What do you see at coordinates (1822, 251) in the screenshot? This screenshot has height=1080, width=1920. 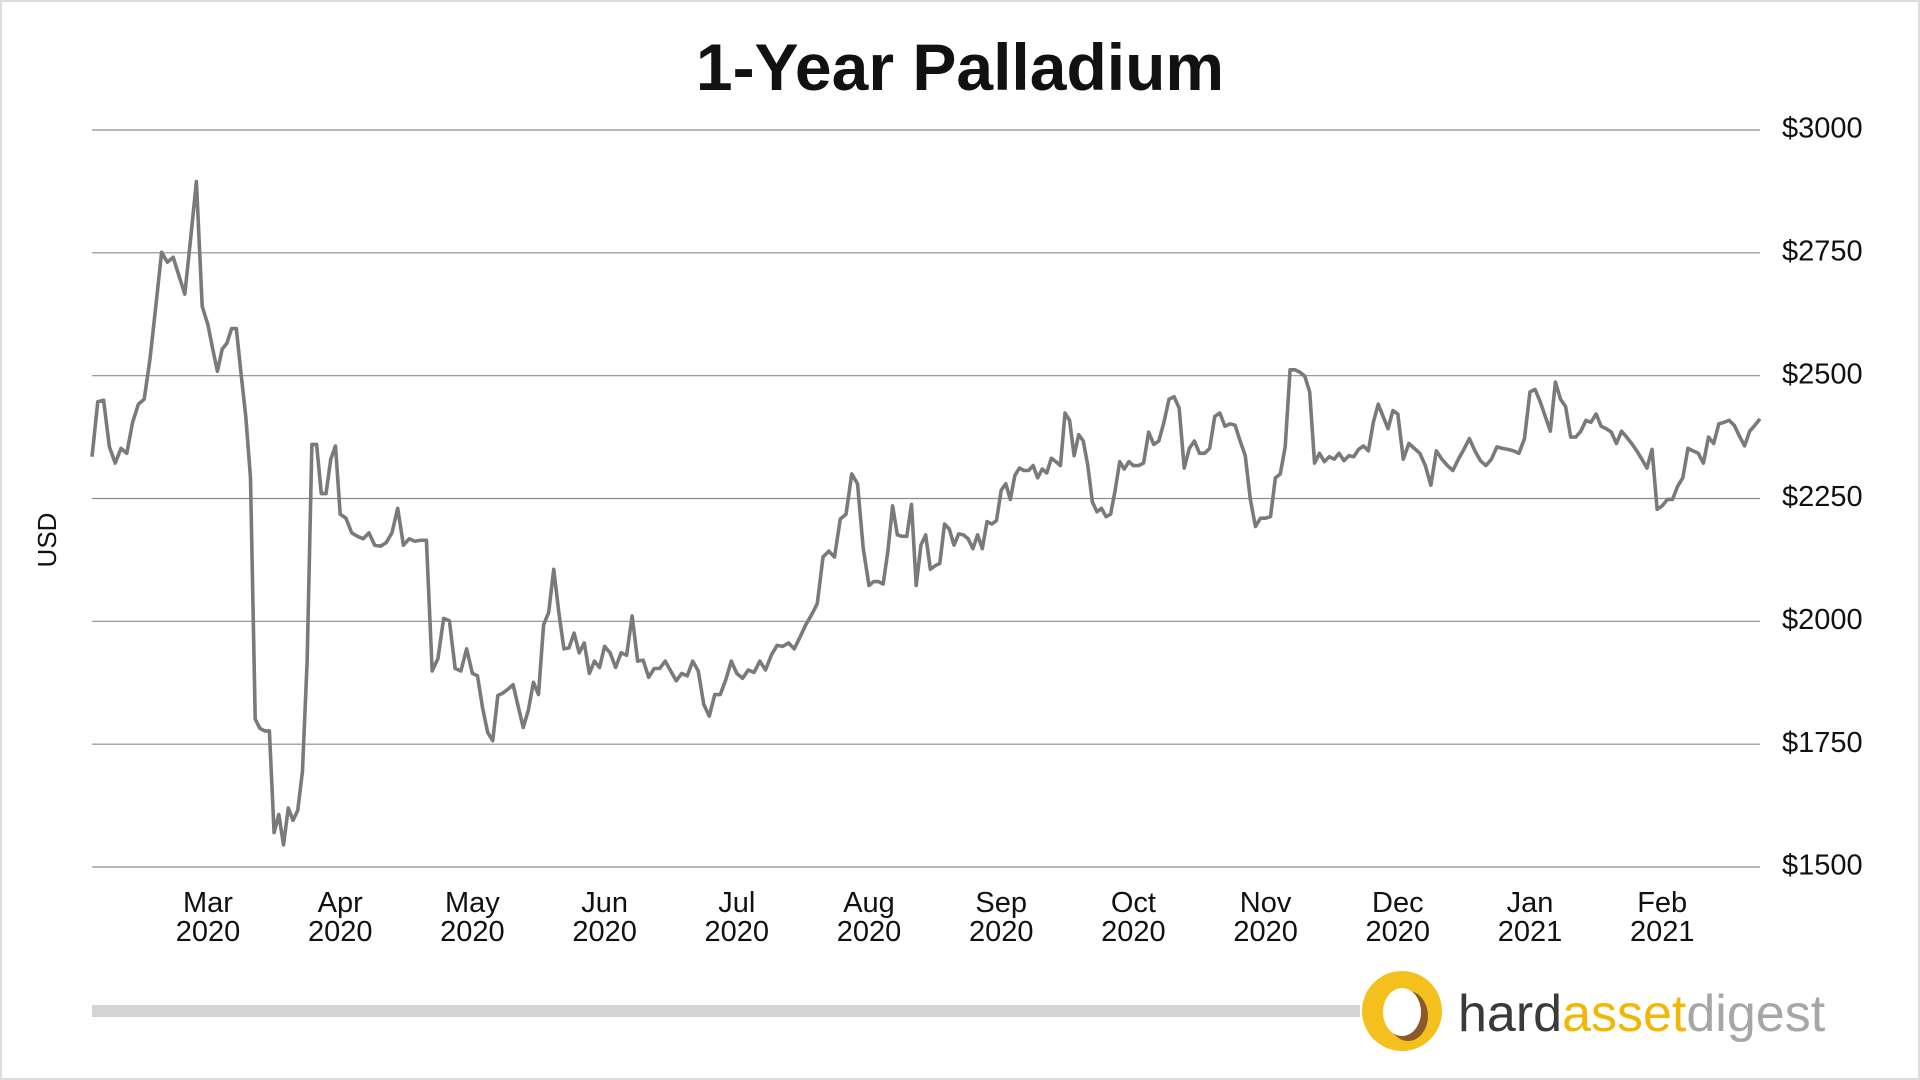 I see `y-tick-label: $2750` at bounding box center [1822, 251].